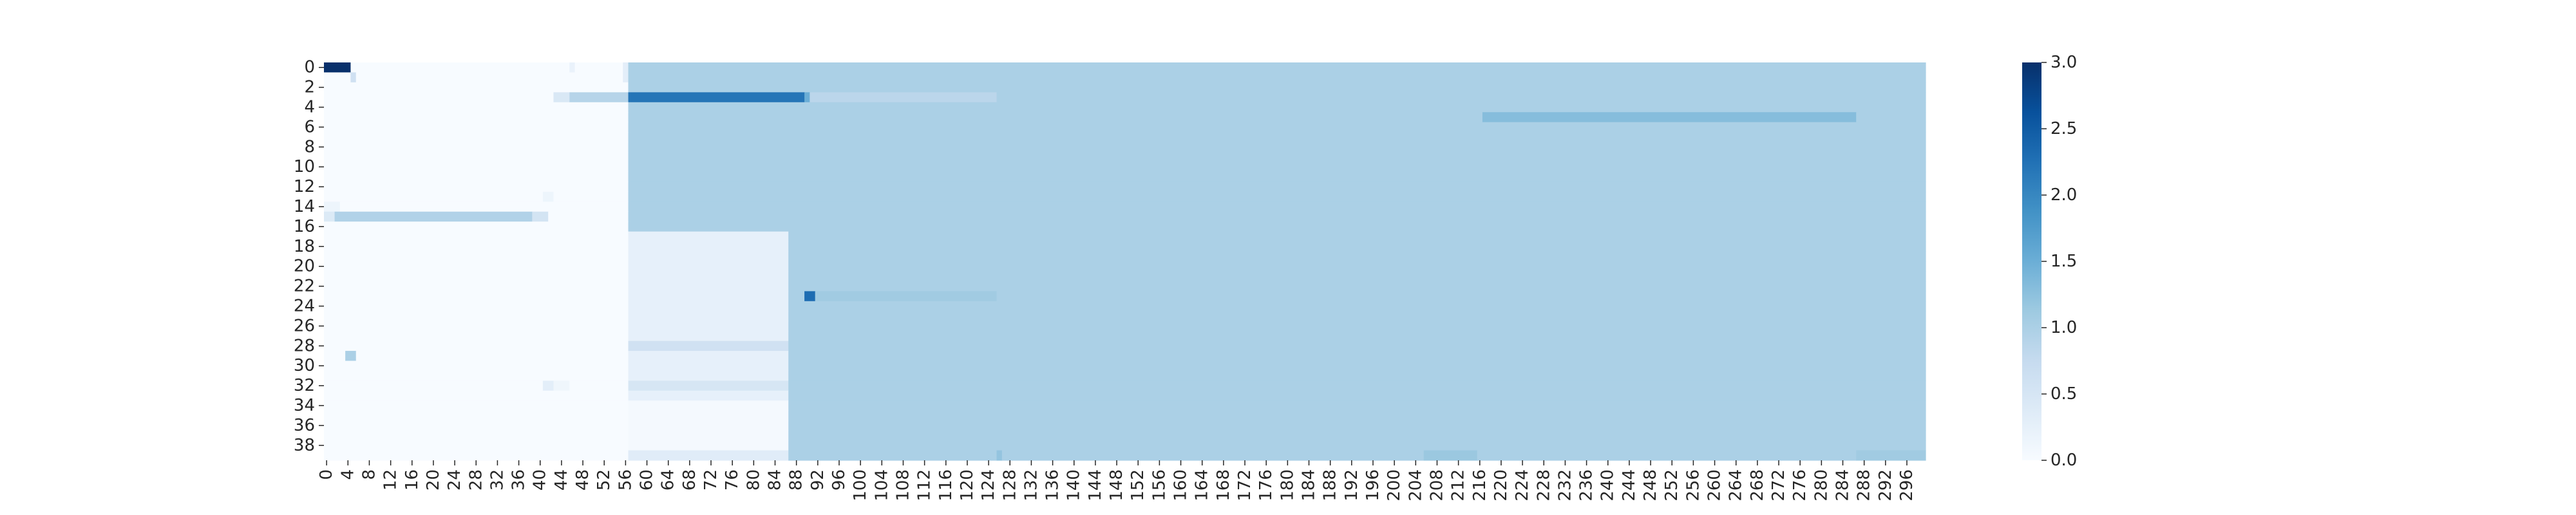  What do you see at coordinates (304, 326) in the screenshot?
I see `y-tick-label: 26` at bounding box center [304, 326].